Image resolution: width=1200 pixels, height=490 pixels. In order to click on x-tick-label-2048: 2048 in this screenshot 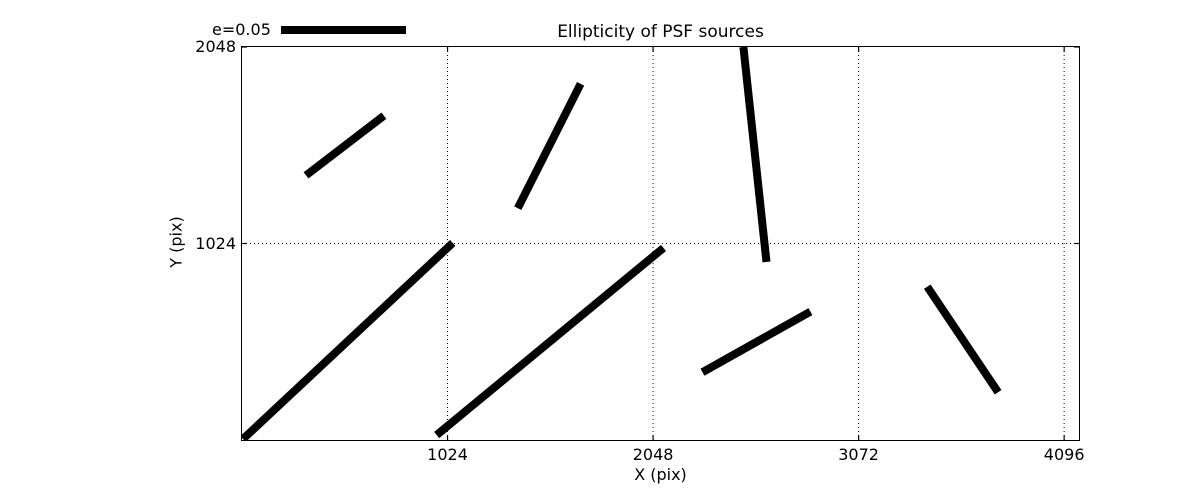, I will do `click(653, 454)`.